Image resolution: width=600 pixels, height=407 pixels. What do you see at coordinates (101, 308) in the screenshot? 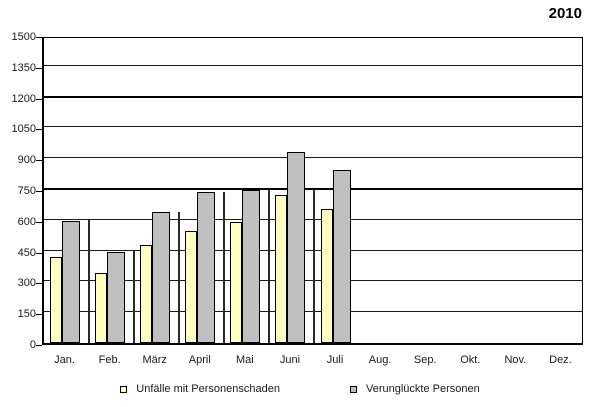
I see `bar-unfaelle-Feb` at bounding box center [101, 308].